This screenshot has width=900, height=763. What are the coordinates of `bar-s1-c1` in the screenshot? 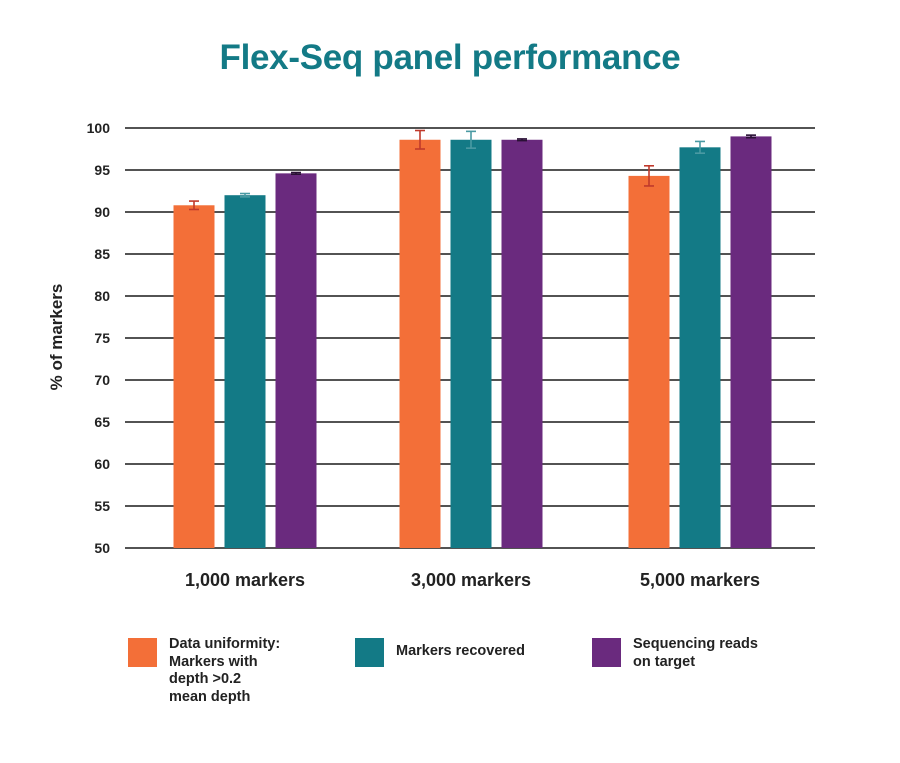 It's located at (194, 376).